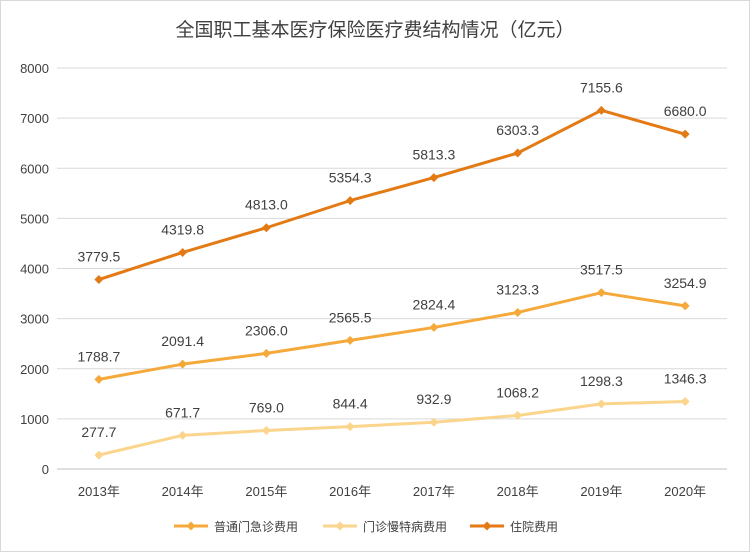 This screenshot has width=750, height=552. I want to click on data-label: 5813.3, so click(433, 155).